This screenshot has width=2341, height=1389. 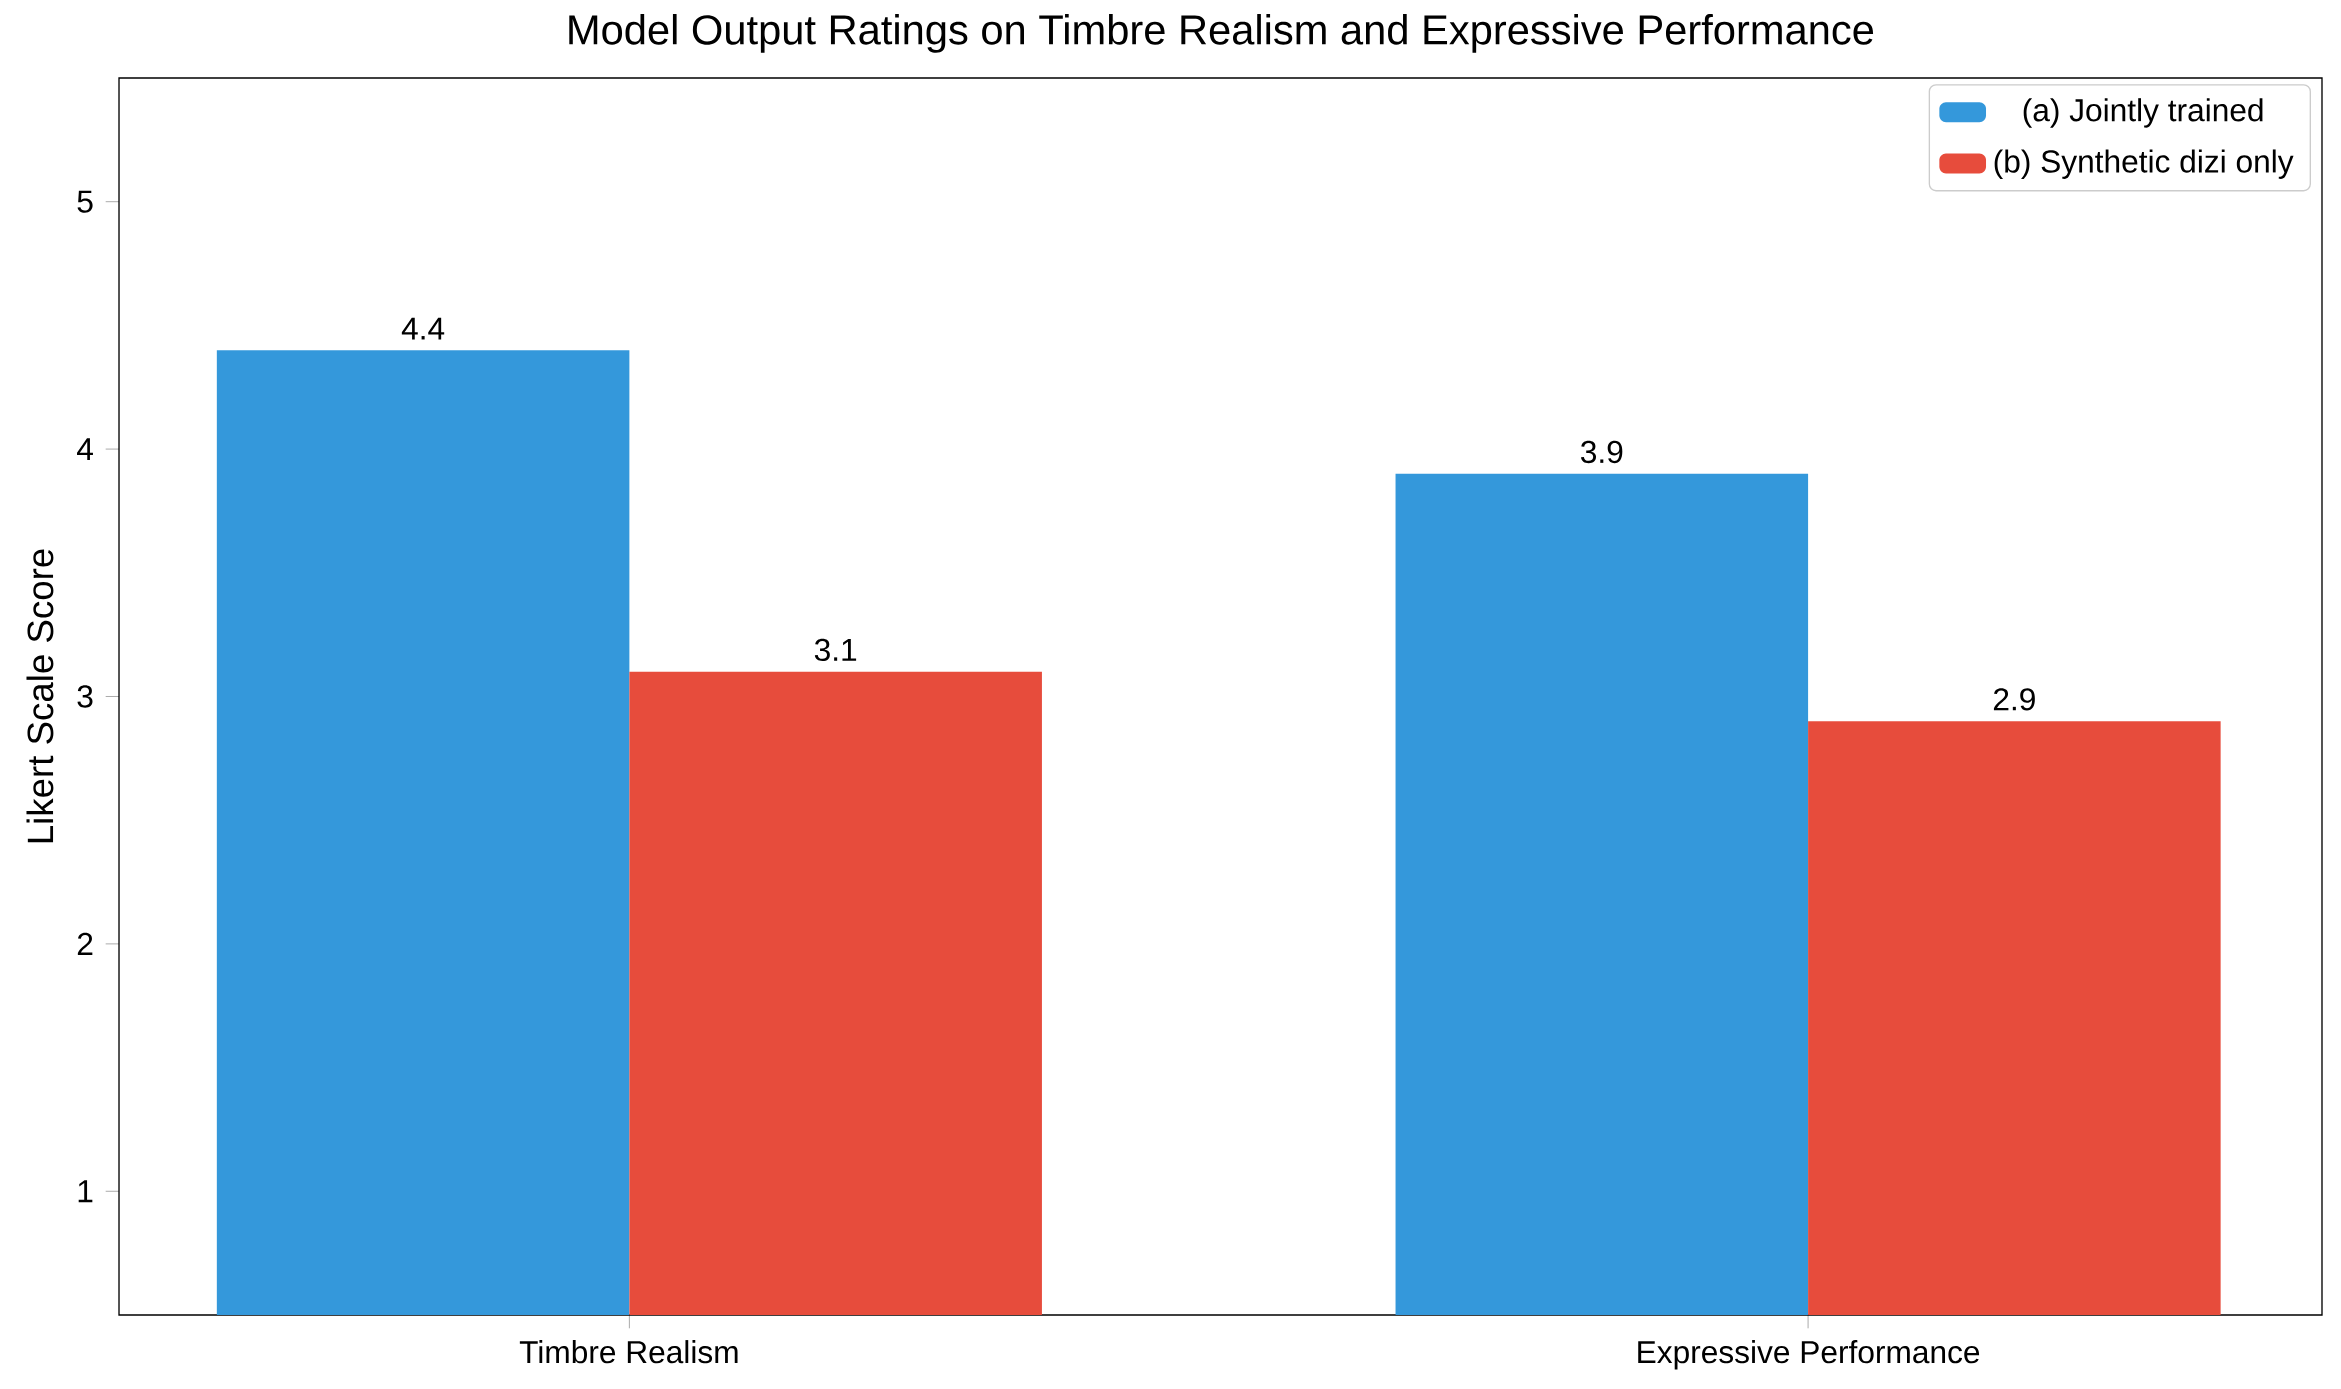 What do you see at coordinates (85, 696) in the screenshot?
I see `y-tick-label: 3` at bounding box center [85, 696].